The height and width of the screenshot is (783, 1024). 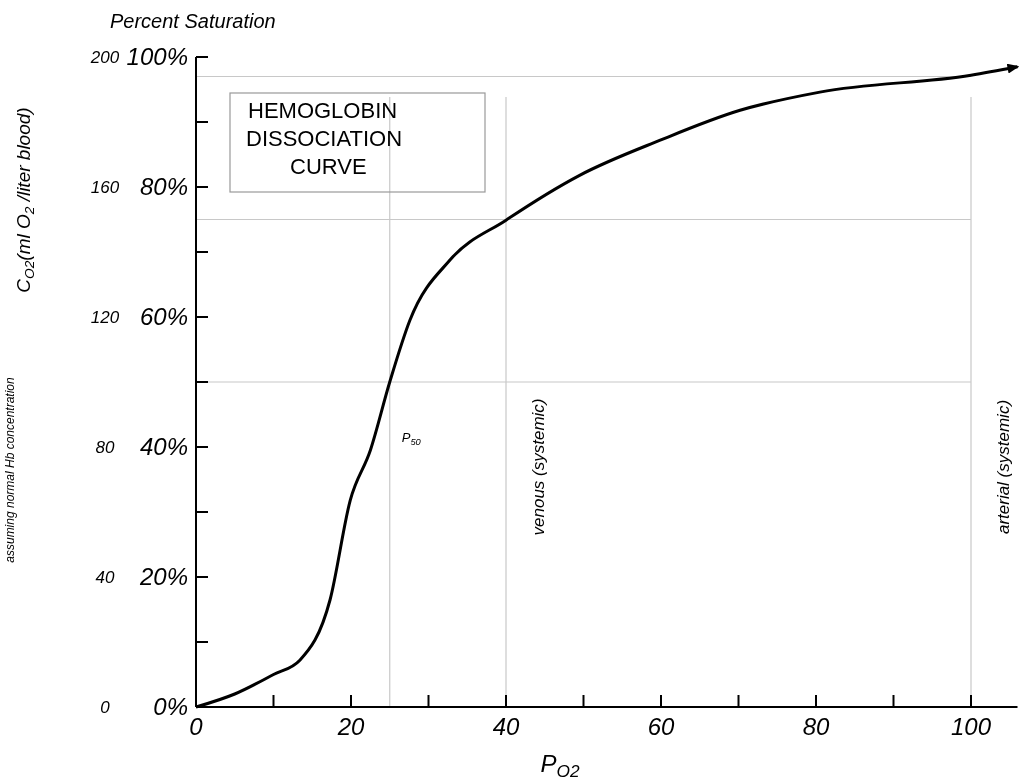 I want to click on y2-tick-label: 160, so click(x=105, y=187).